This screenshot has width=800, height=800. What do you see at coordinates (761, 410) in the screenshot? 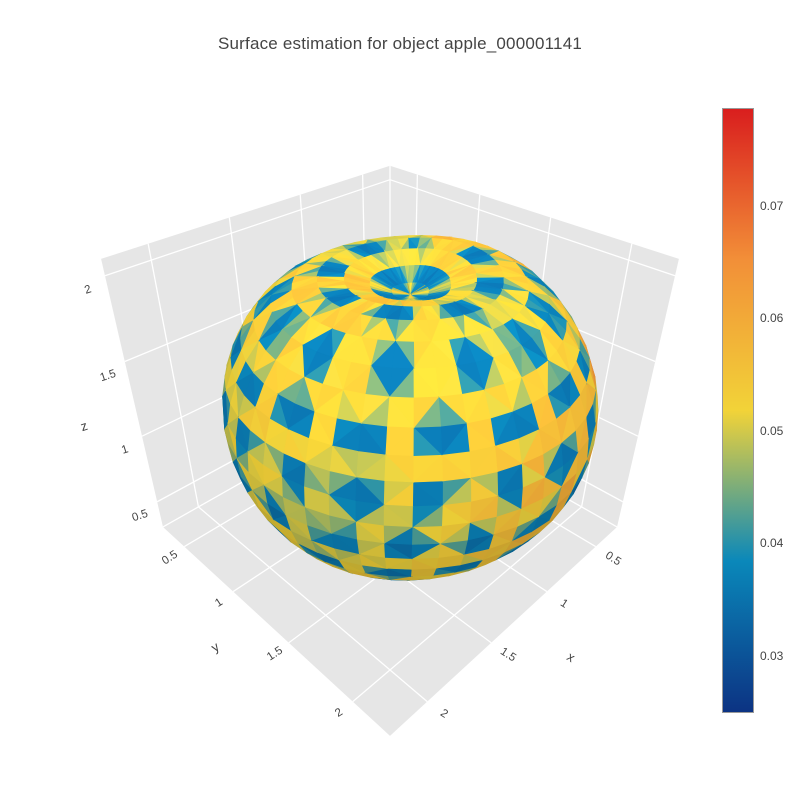
I see `colorbar: 0.03 0.04 0.05 0.06 0.07` at bounding box center [761, 410].